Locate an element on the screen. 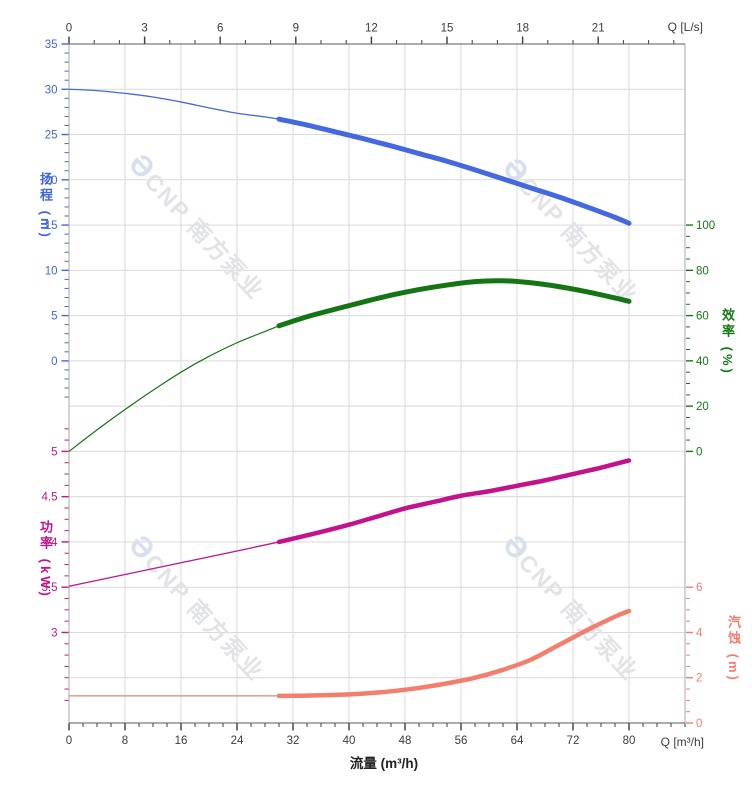 Image resolution: width=752 pixels, height=797 pixels. tick-label: 8 is located at coordinates (125, 741).